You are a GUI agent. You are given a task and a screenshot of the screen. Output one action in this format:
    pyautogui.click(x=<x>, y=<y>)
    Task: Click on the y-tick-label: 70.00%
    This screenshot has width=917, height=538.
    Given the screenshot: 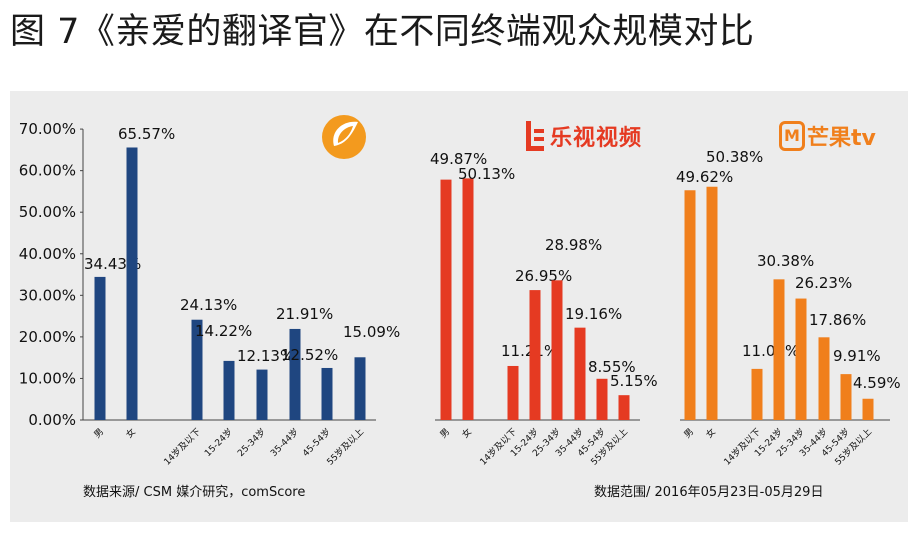 What is the action you would take?
    pyautogui.click(x=47, y=129)
    